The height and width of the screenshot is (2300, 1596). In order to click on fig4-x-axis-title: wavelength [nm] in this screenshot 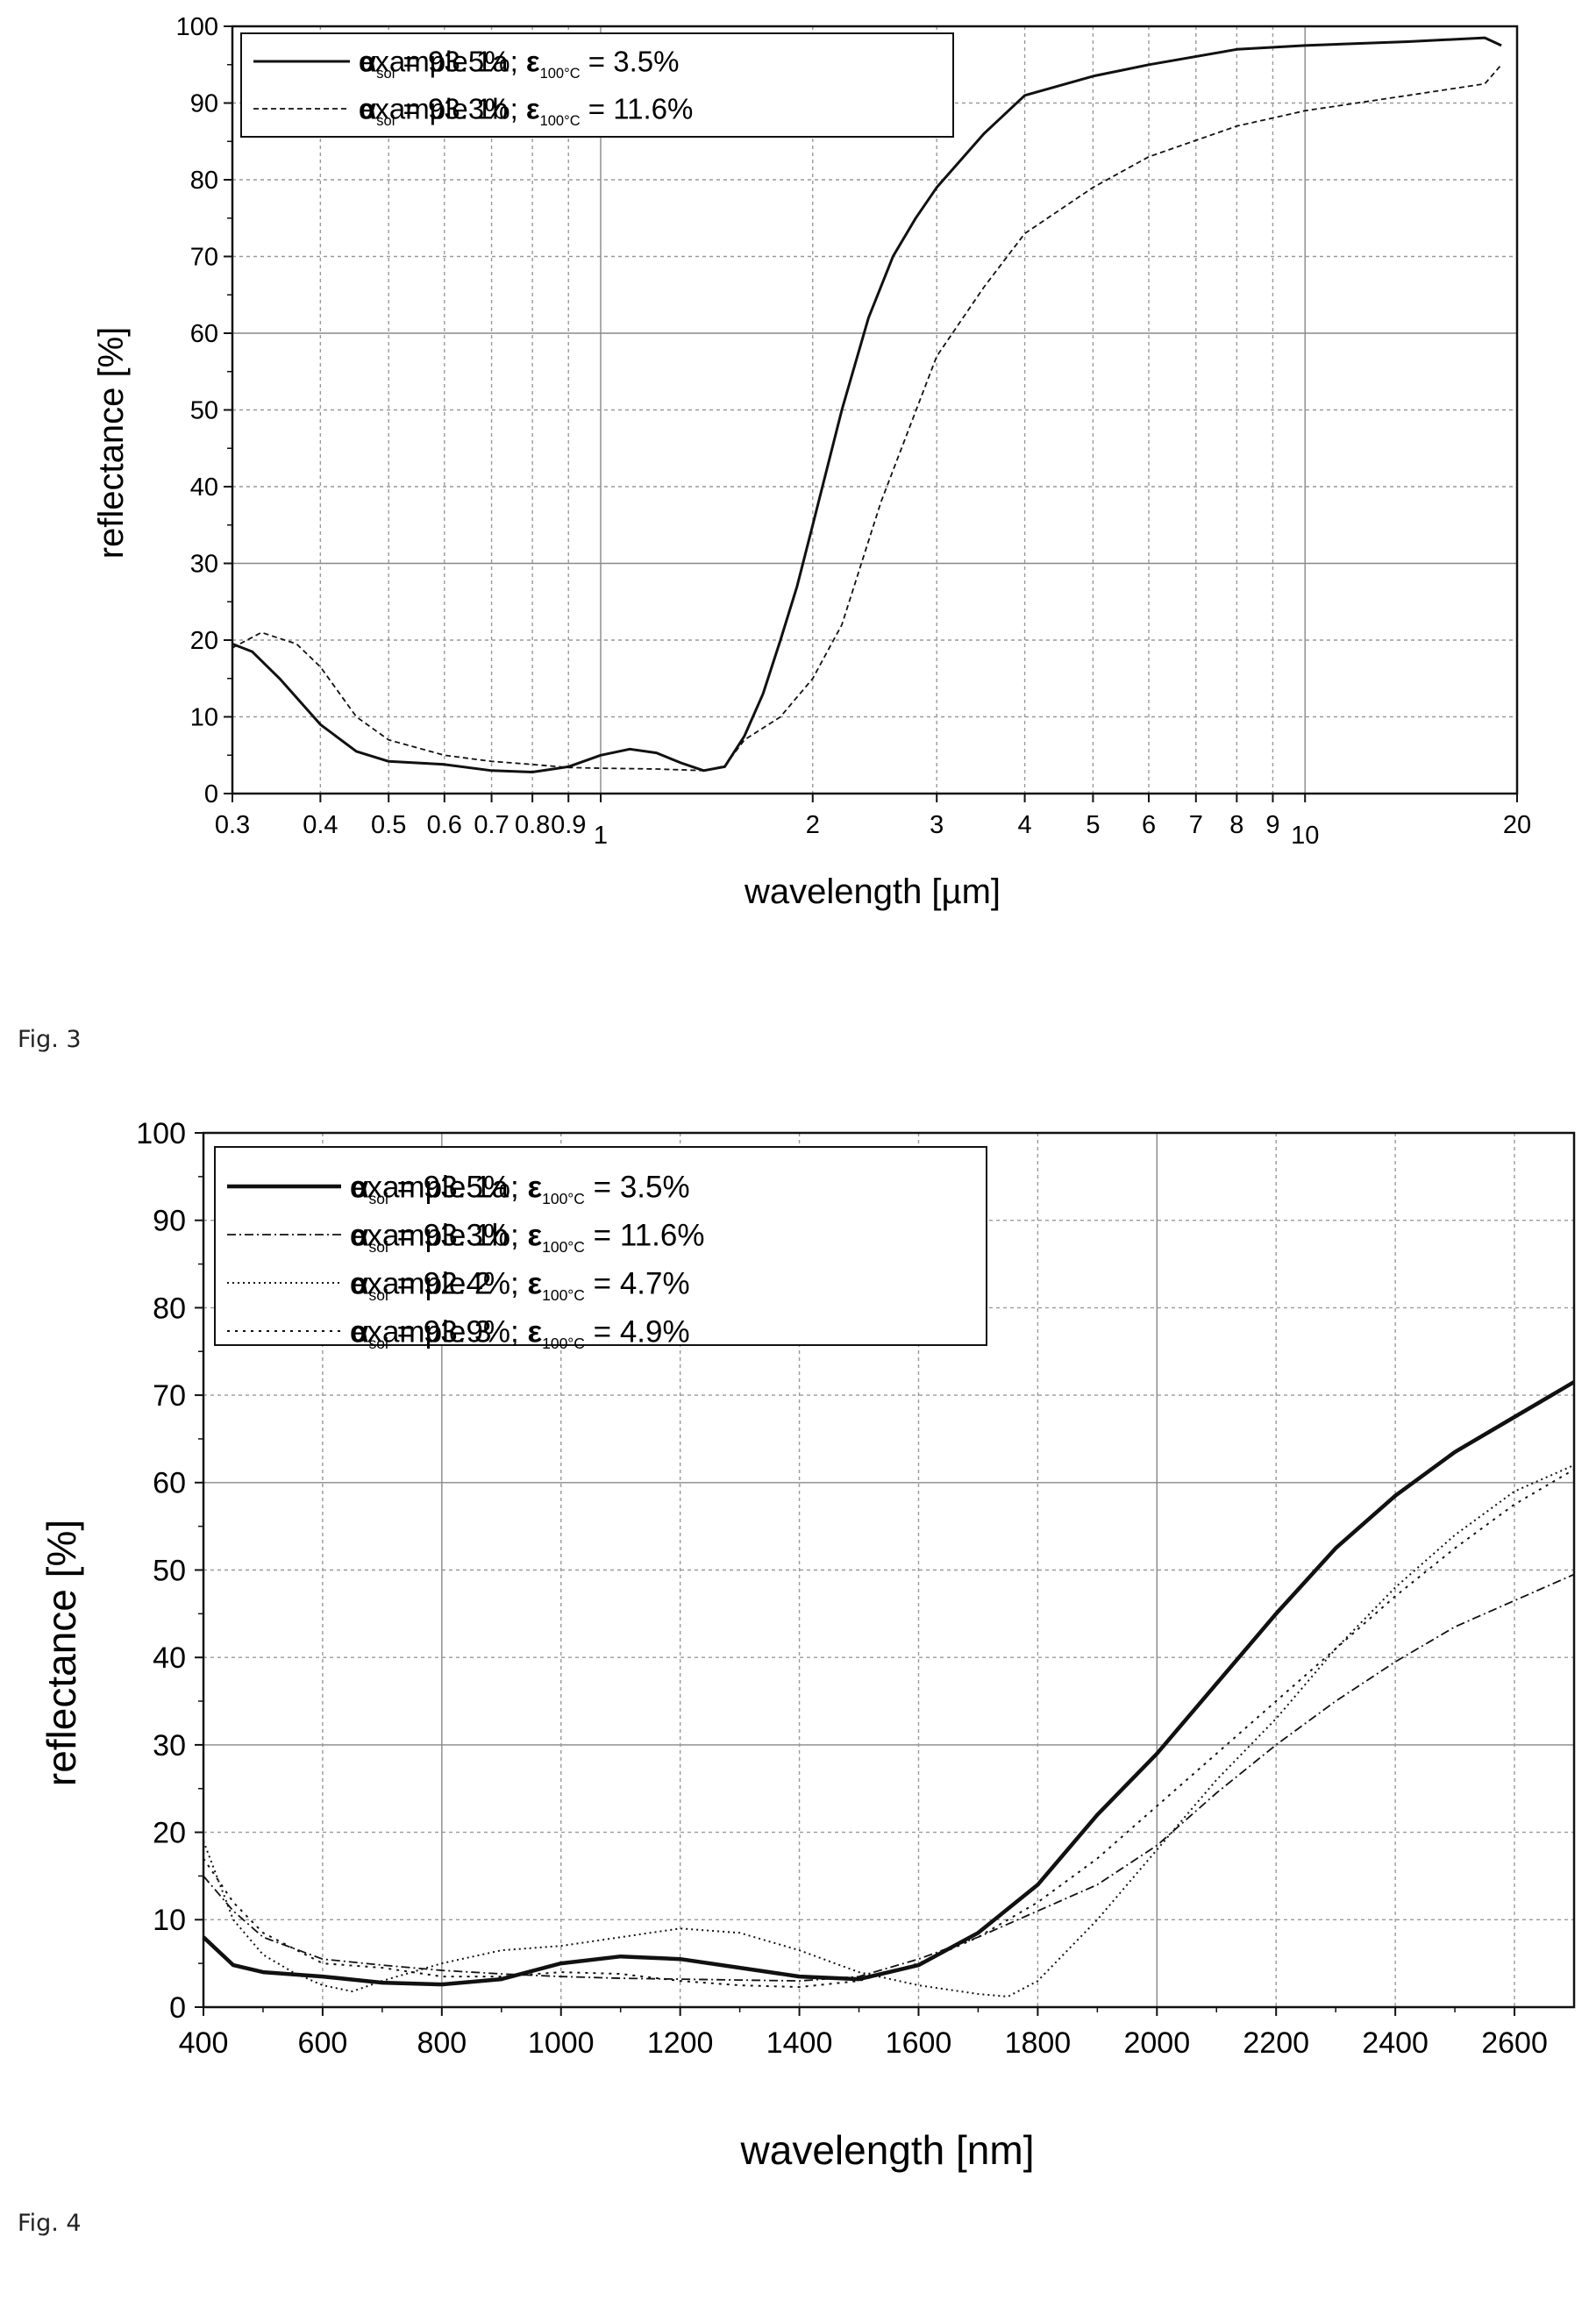, I will do `click(887, 2150)`.